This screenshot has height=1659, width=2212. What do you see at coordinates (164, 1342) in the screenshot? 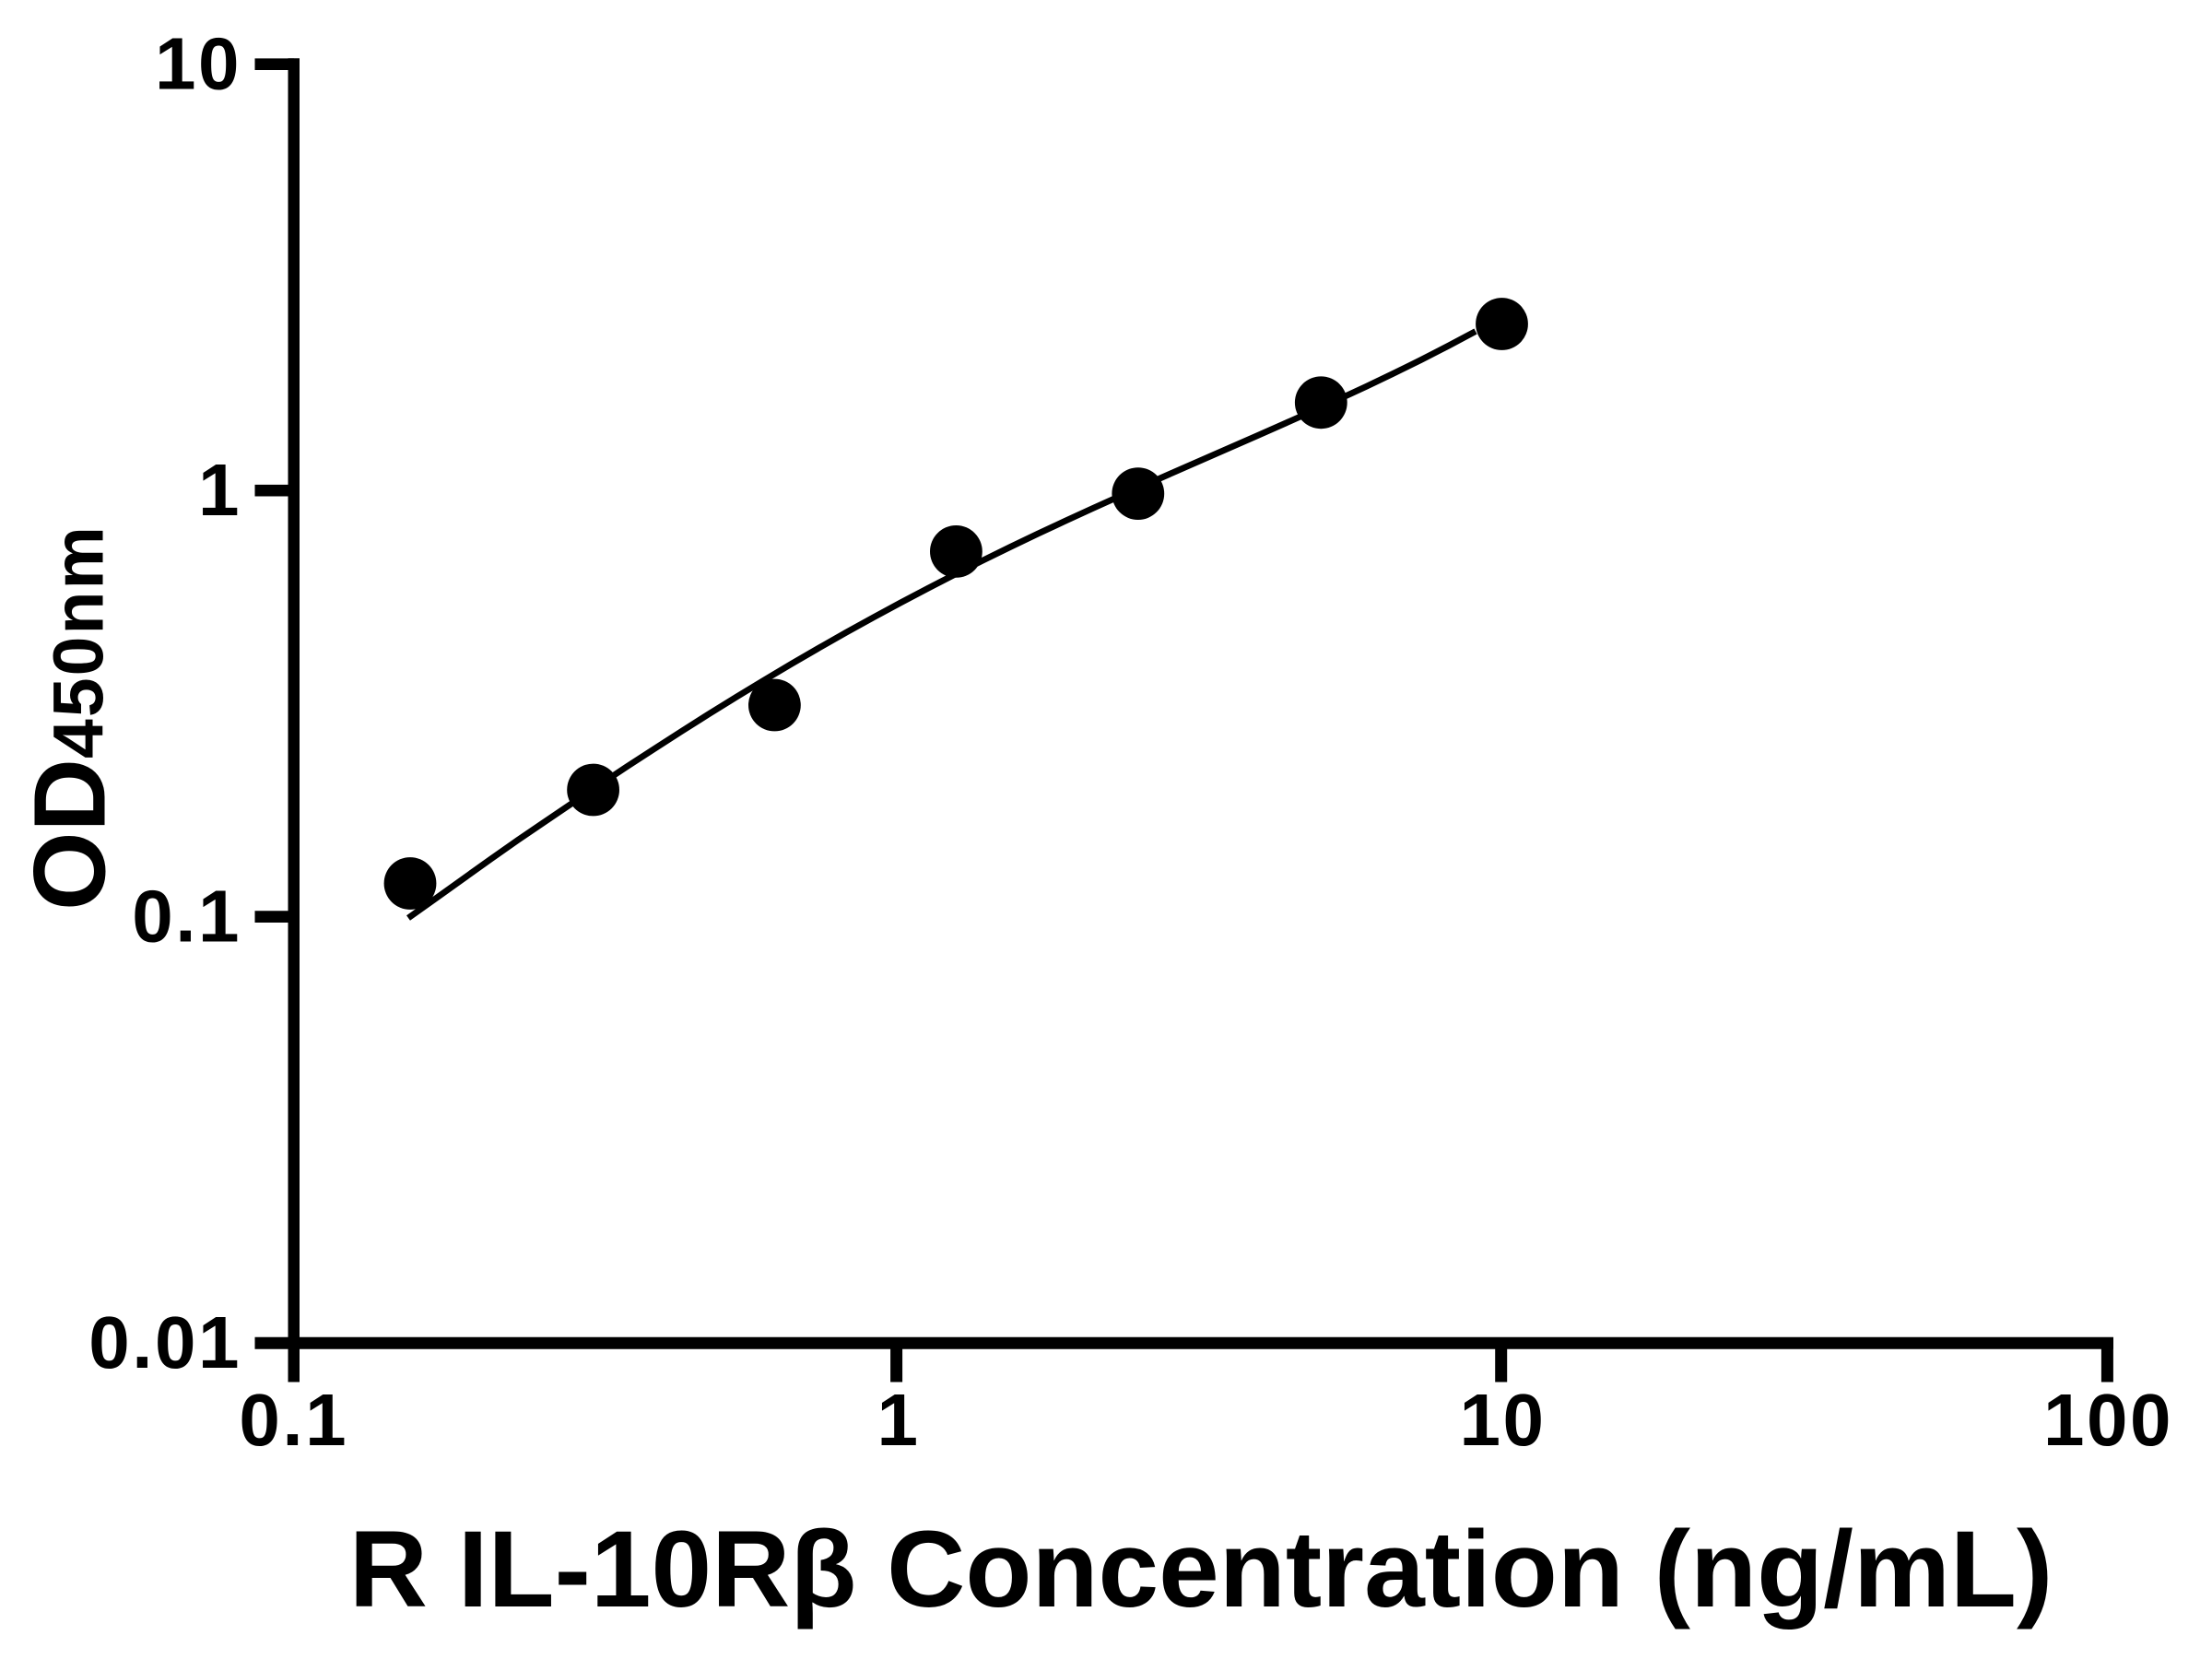
I see `svg-text: 0.01` at bounding box center [164, 1342].